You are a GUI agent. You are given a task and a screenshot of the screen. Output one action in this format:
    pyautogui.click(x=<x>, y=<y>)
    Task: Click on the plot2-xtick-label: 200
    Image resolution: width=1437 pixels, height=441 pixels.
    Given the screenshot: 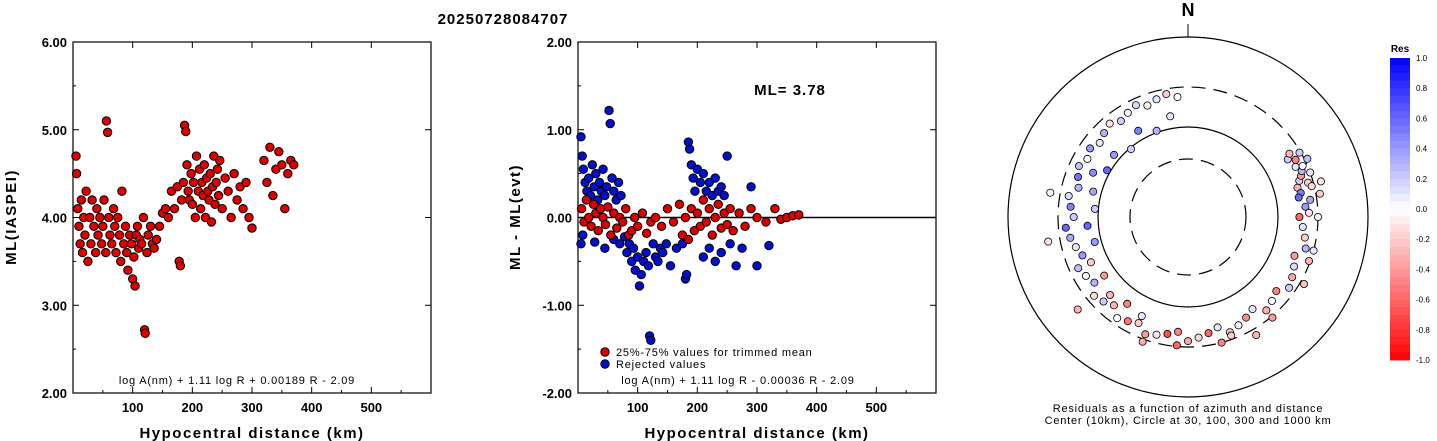 What is the action you would take?
    pyautogui.click(x=697, y=407)
    